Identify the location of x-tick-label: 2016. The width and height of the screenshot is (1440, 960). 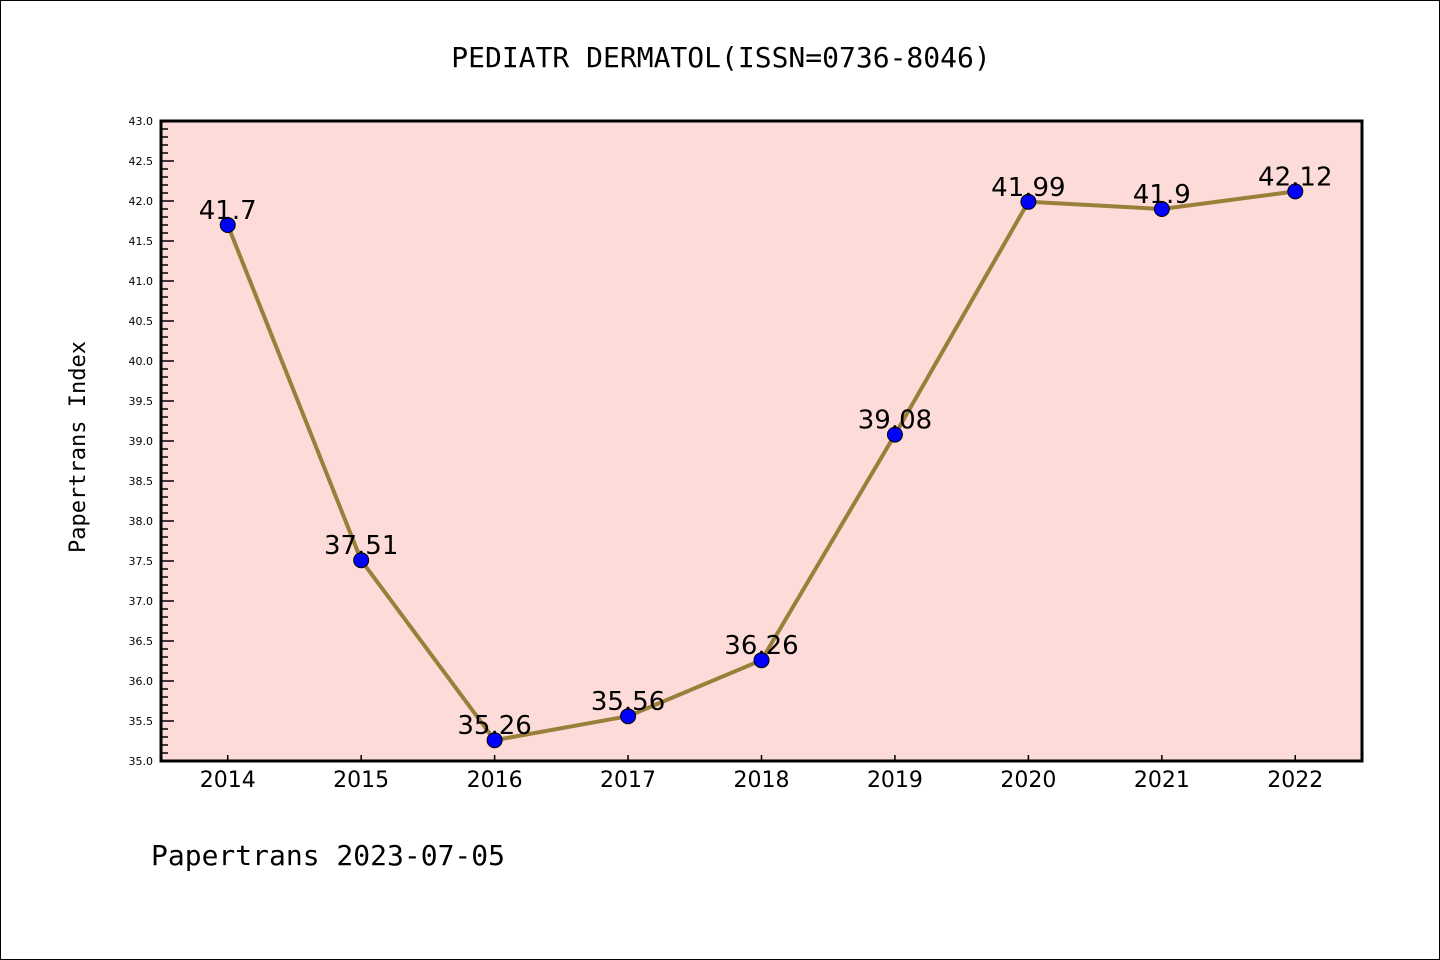
(495, 780).